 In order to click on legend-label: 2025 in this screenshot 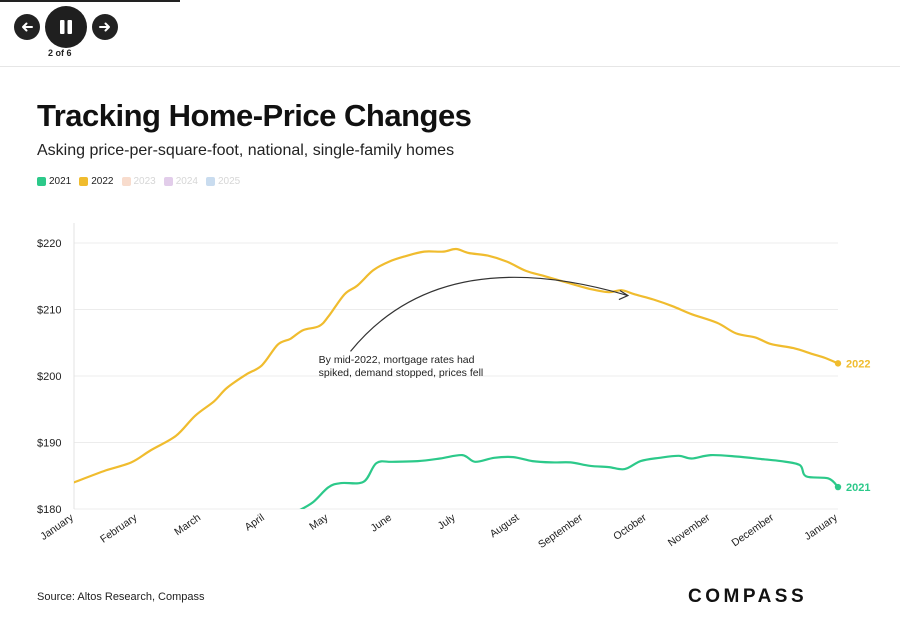, I will do `click(229, 181)`.